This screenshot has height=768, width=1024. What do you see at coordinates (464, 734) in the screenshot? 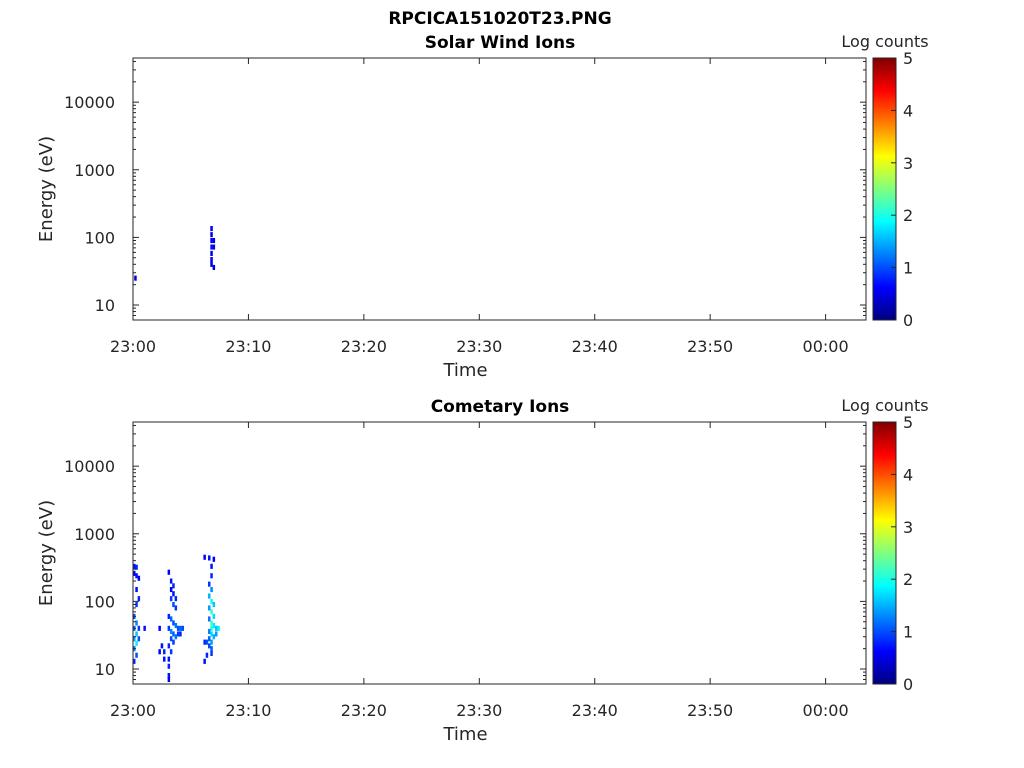
I see `x-axis-label: Time` at bounding box center [464, 734].